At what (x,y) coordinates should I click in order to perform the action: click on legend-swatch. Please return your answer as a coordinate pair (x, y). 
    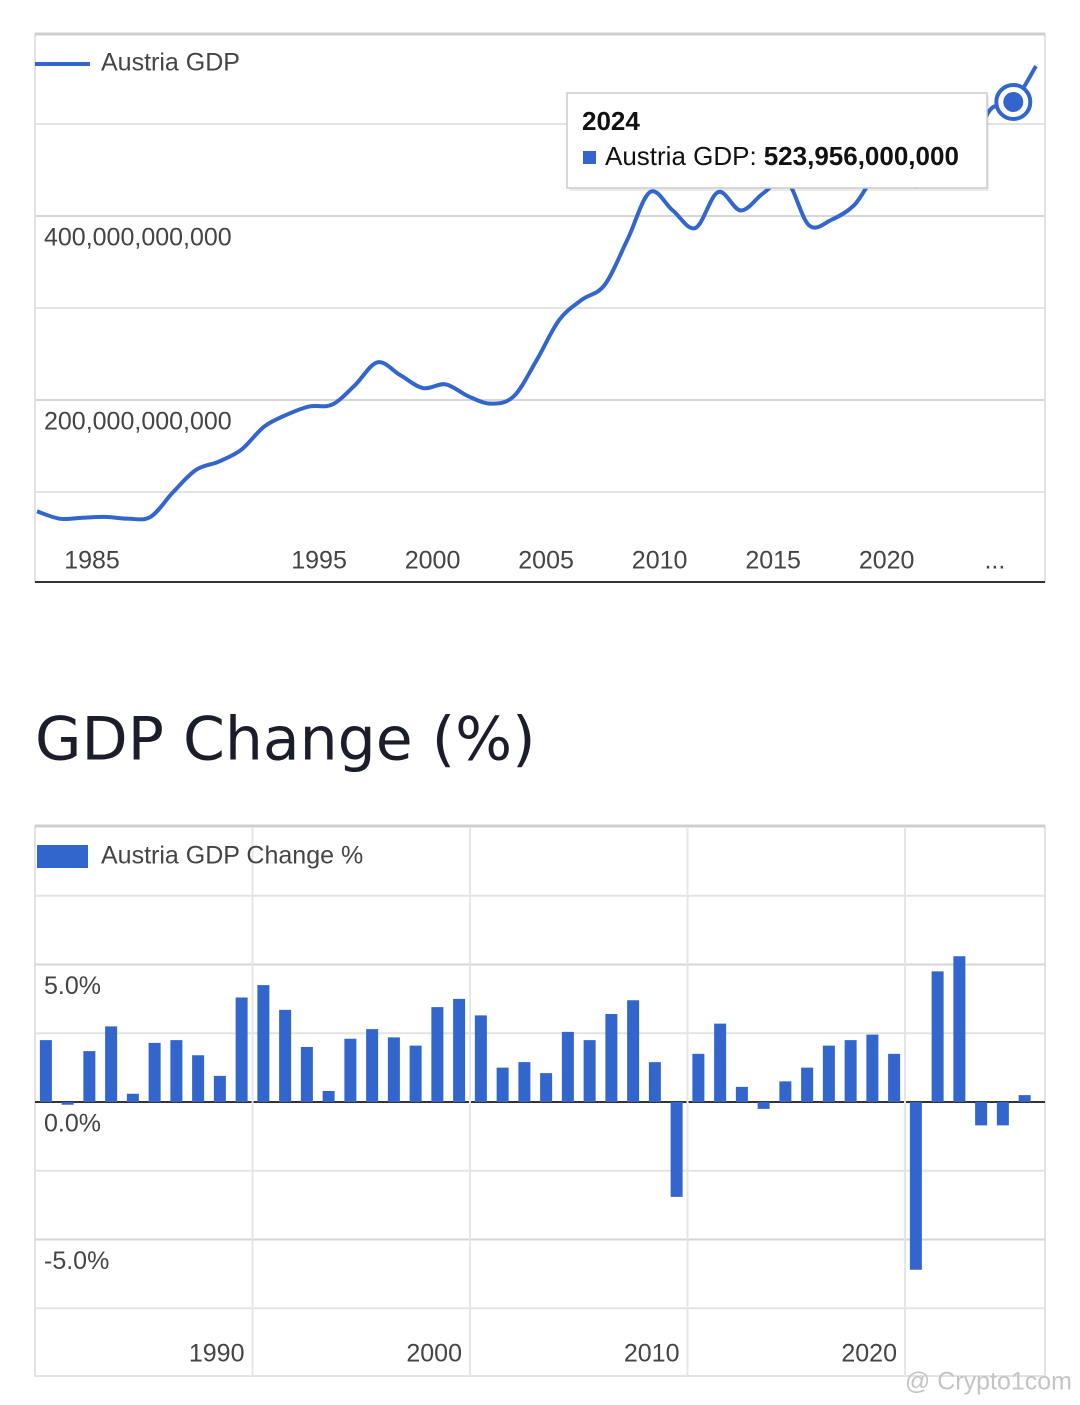
    Looking at the image, I should click on (62, 856).